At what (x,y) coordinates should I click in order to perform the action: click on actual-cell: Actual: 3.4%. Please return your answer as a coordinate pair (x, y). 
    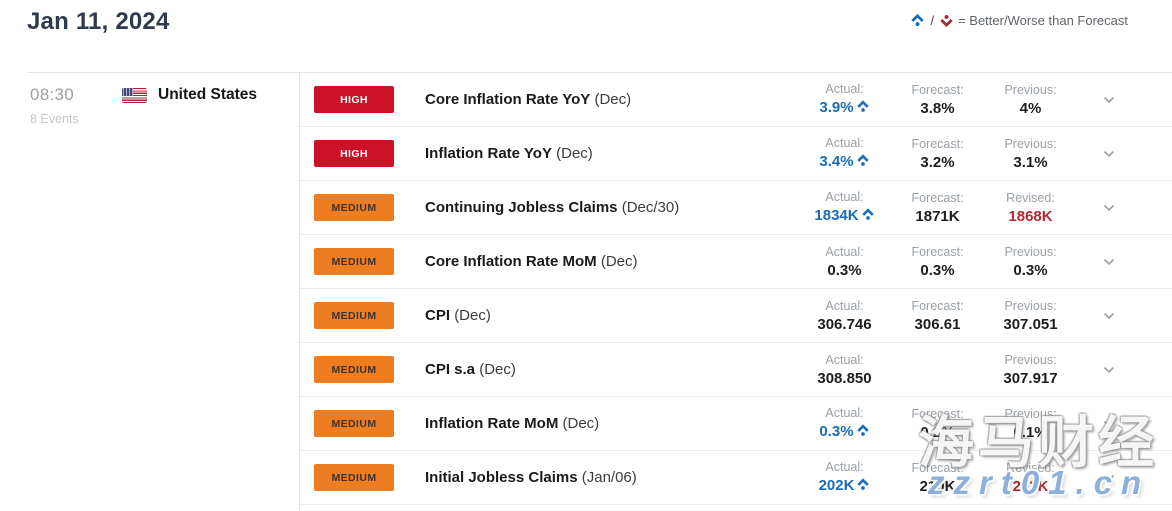
    Looking at the image, I should click on (844, 153).